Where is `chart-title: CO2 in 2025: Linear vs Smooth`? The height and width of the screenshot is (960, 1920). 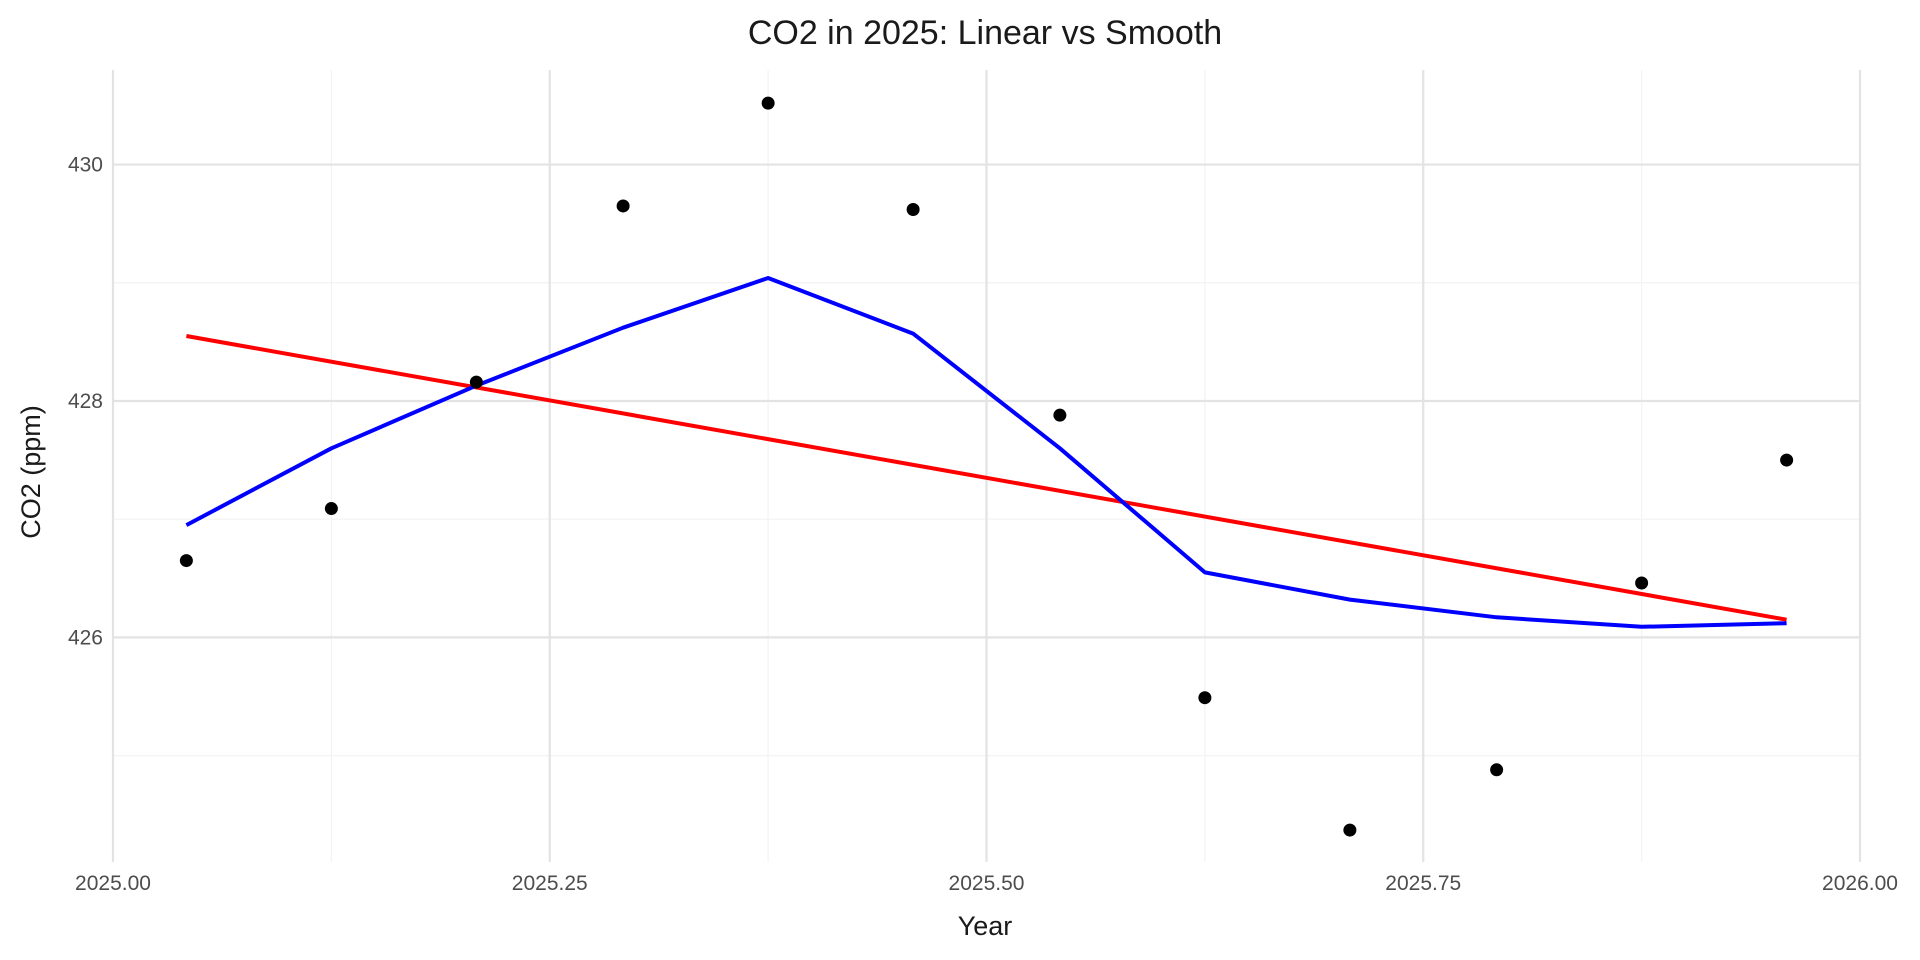
chart-title: CO2 in 2025: Linear vs Smooth is located at coordinates (985, 33).